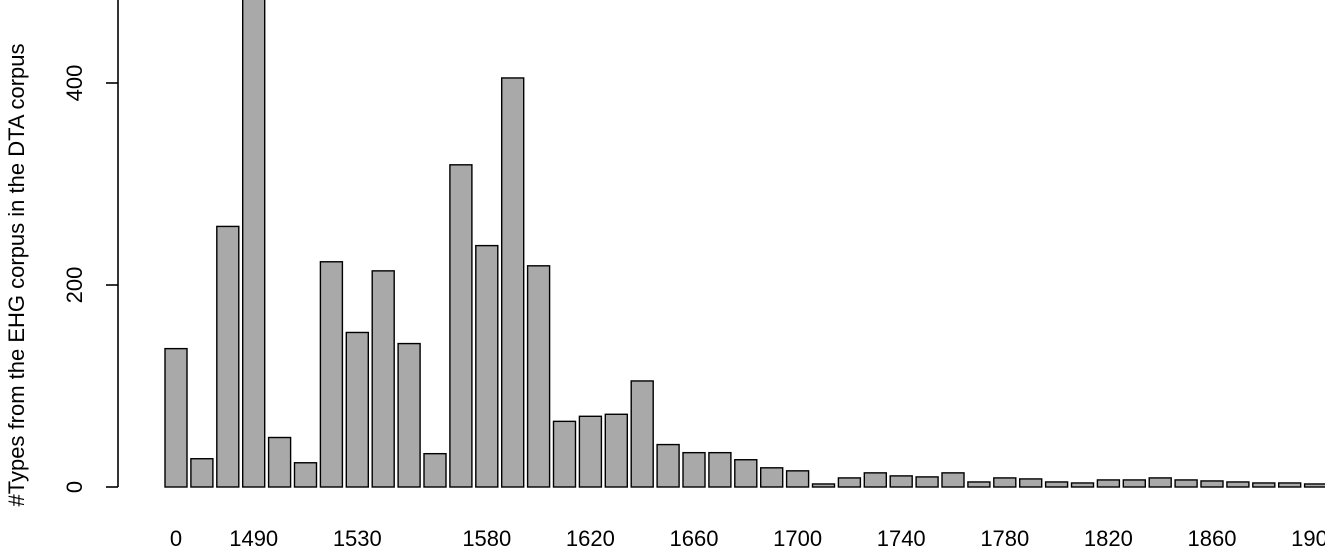  What do you see at coordinates (1108, 538) in the screenshot?
I see `x-tick-label: 1820` at bounding box center [1108, 538].